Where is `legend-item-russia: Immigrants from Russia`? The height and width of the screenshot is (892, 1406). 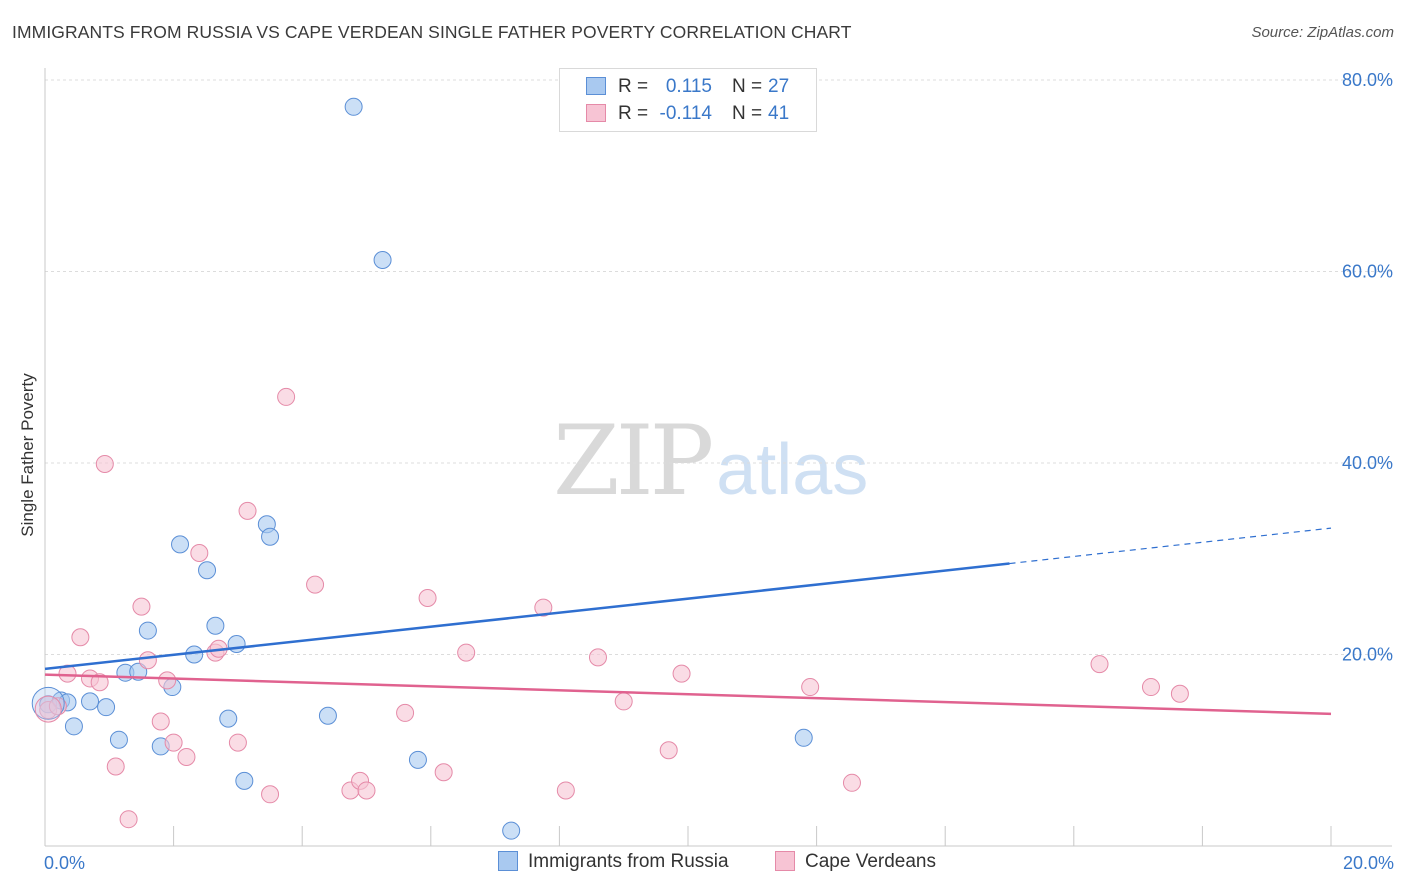 legend-item-russia: Immigrants from Russia is located at coordinates (613, 862).